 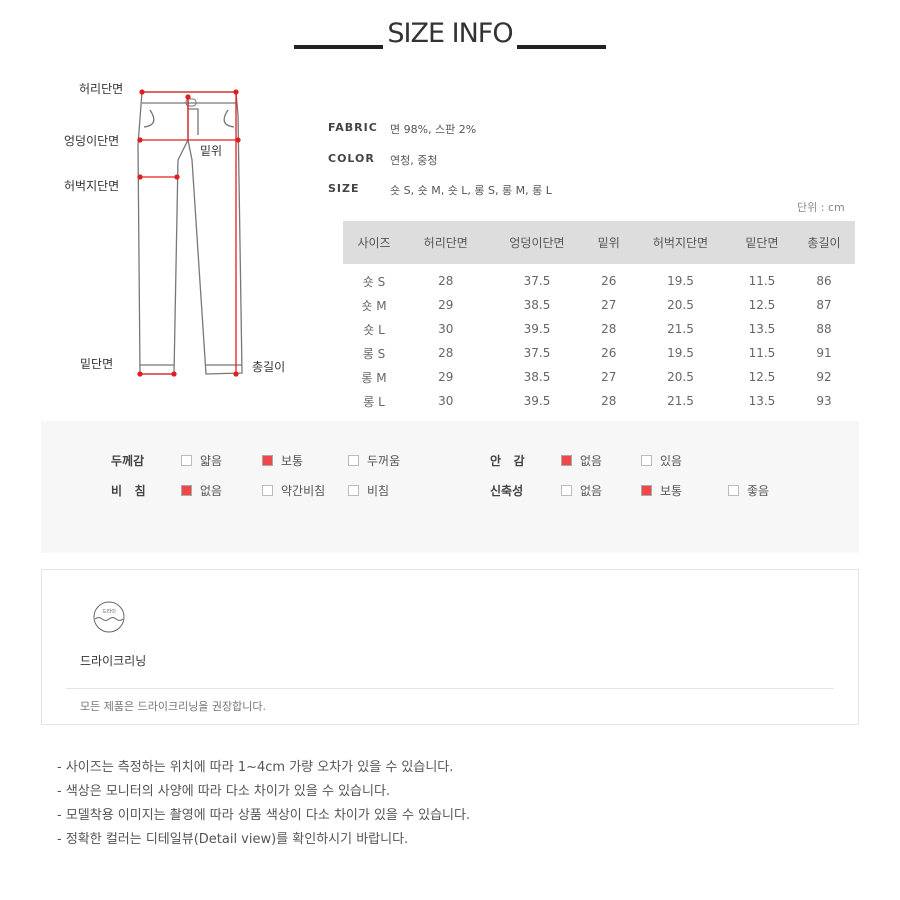 What do you see at coordinates (374, 242) in the screenshot?
I see `column-header: 사이즈` at bounding box center [374, 242].